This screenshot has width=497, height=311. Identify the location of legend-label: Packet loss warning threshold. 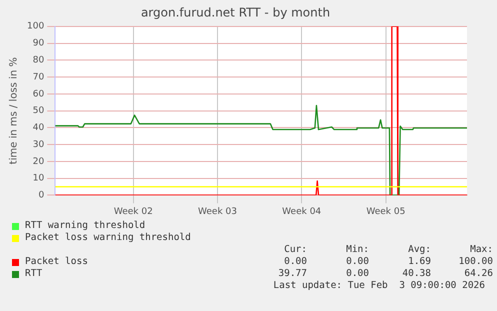
(108, 238).